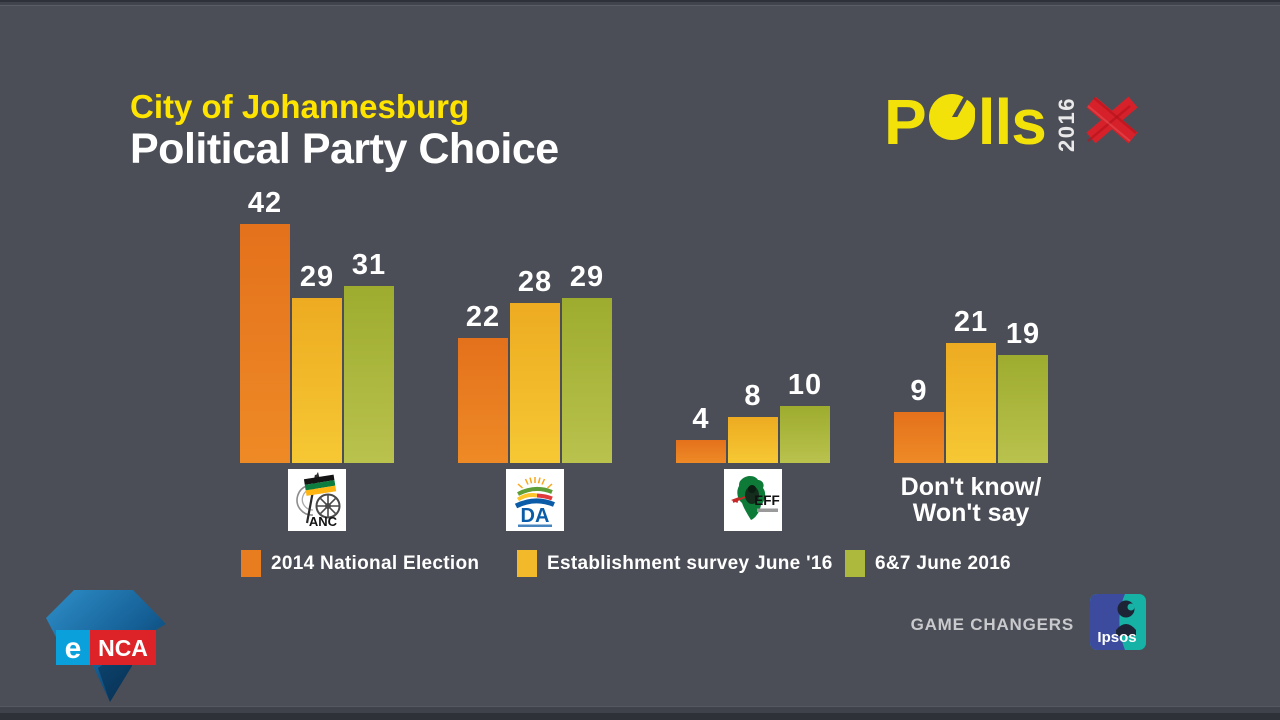 The width and height of the screenshot is (1280, 720). I want to click on bar-series2-group3: 19, so click(1023, 390).